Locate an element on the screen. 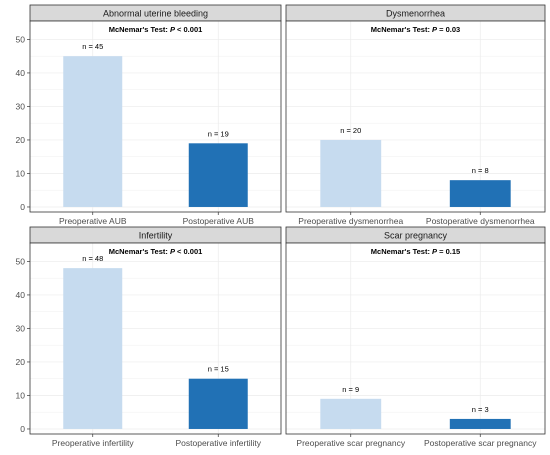 The height and width of the screenshot is (455, 550). data-label: n = 20 is located at coordinates (350, 130).